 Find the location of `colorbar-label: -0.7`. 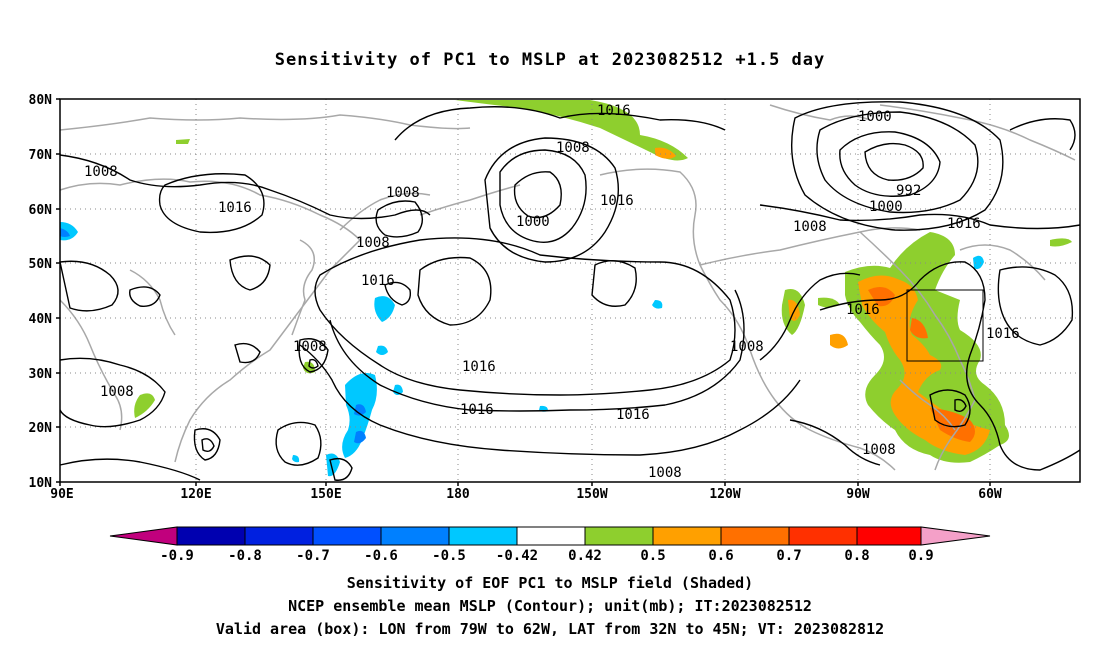

colorbar-label: -0.7 is located at coordinates (313, 556).